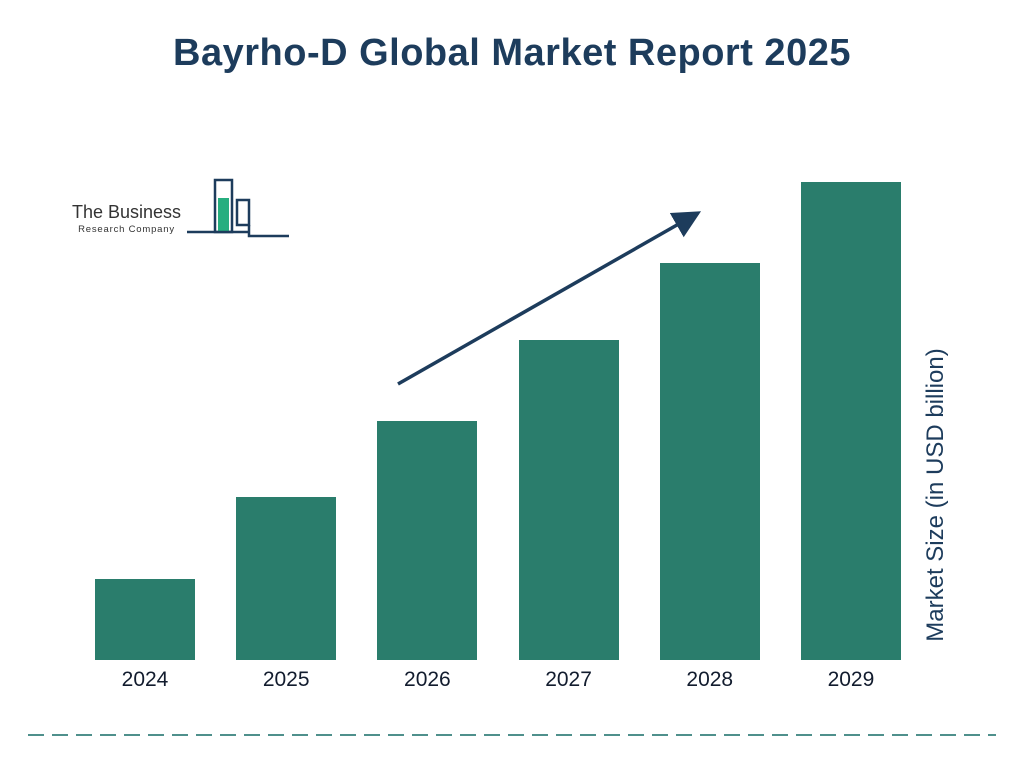 The width and height of the screenshot is (1024, 768). What do you see at coordinates (427, 679) in the screenshot?
I see `category-label-2026: 2026` at bounding box center [427, 679].